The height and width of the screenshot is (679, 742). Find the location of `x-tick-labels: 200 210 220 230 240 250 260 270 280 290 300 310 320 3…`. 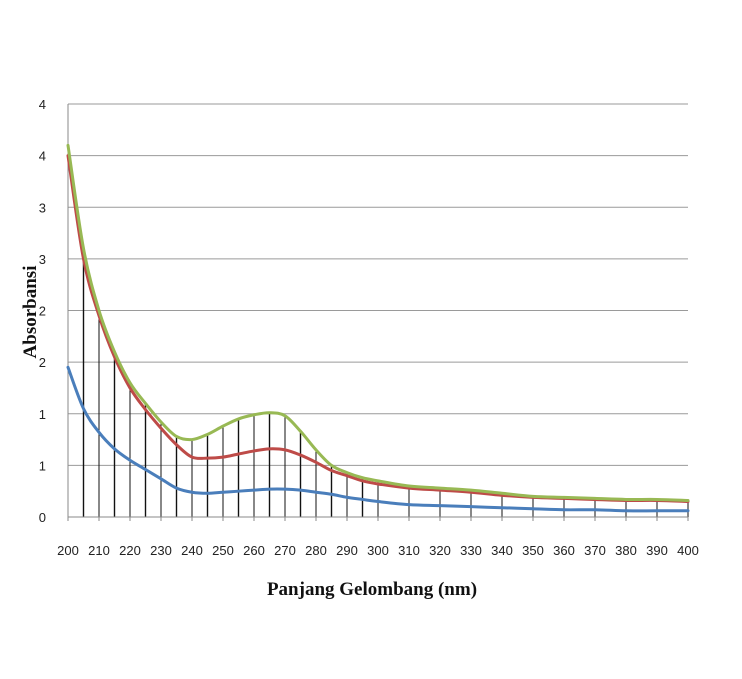

x-tick-labels: 200 210 220 230 240 250 260 270 280 290 300 310 320 3… is located at coordinates (378, 550).